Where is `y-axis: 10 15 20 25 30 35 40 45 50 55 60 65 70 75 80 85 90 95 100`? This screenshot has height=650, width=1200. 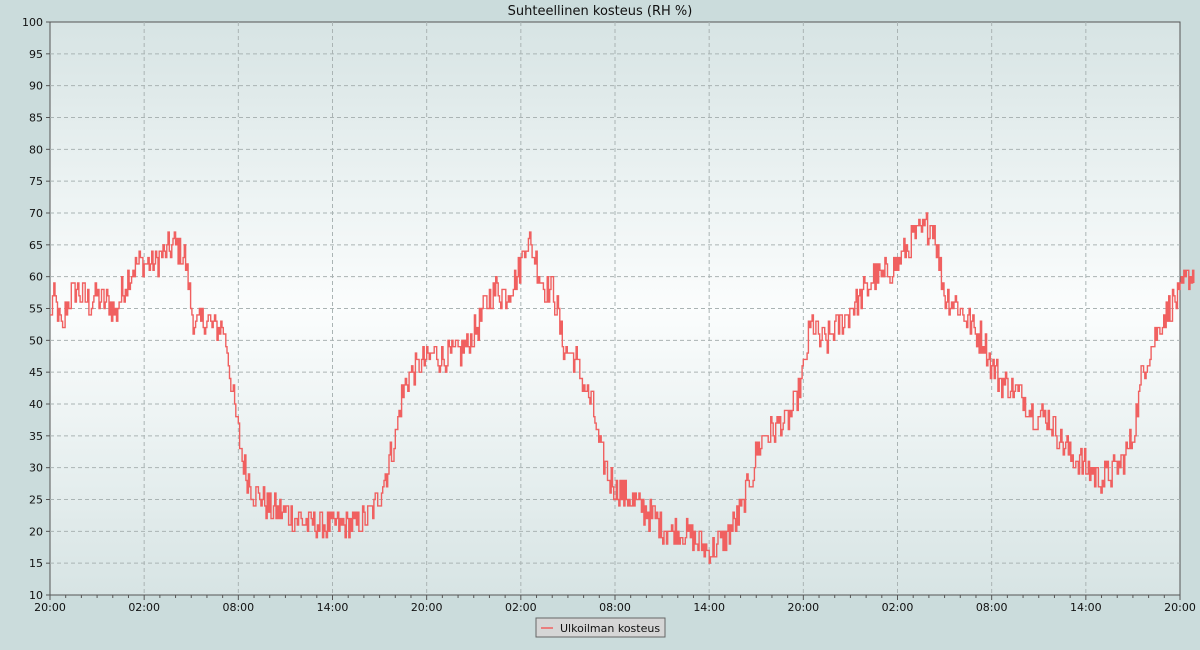
y-axis: 10 15 20 25 30 35 40 45 50 55 60 65 70 75 80 85 90 95 100 is located at coordinates (36, 309).